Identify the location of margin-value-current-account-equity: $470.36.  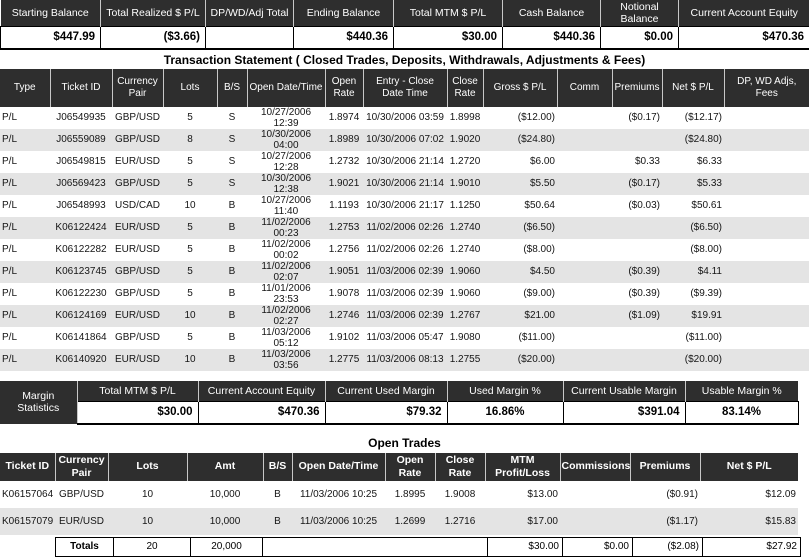
(261, 413).